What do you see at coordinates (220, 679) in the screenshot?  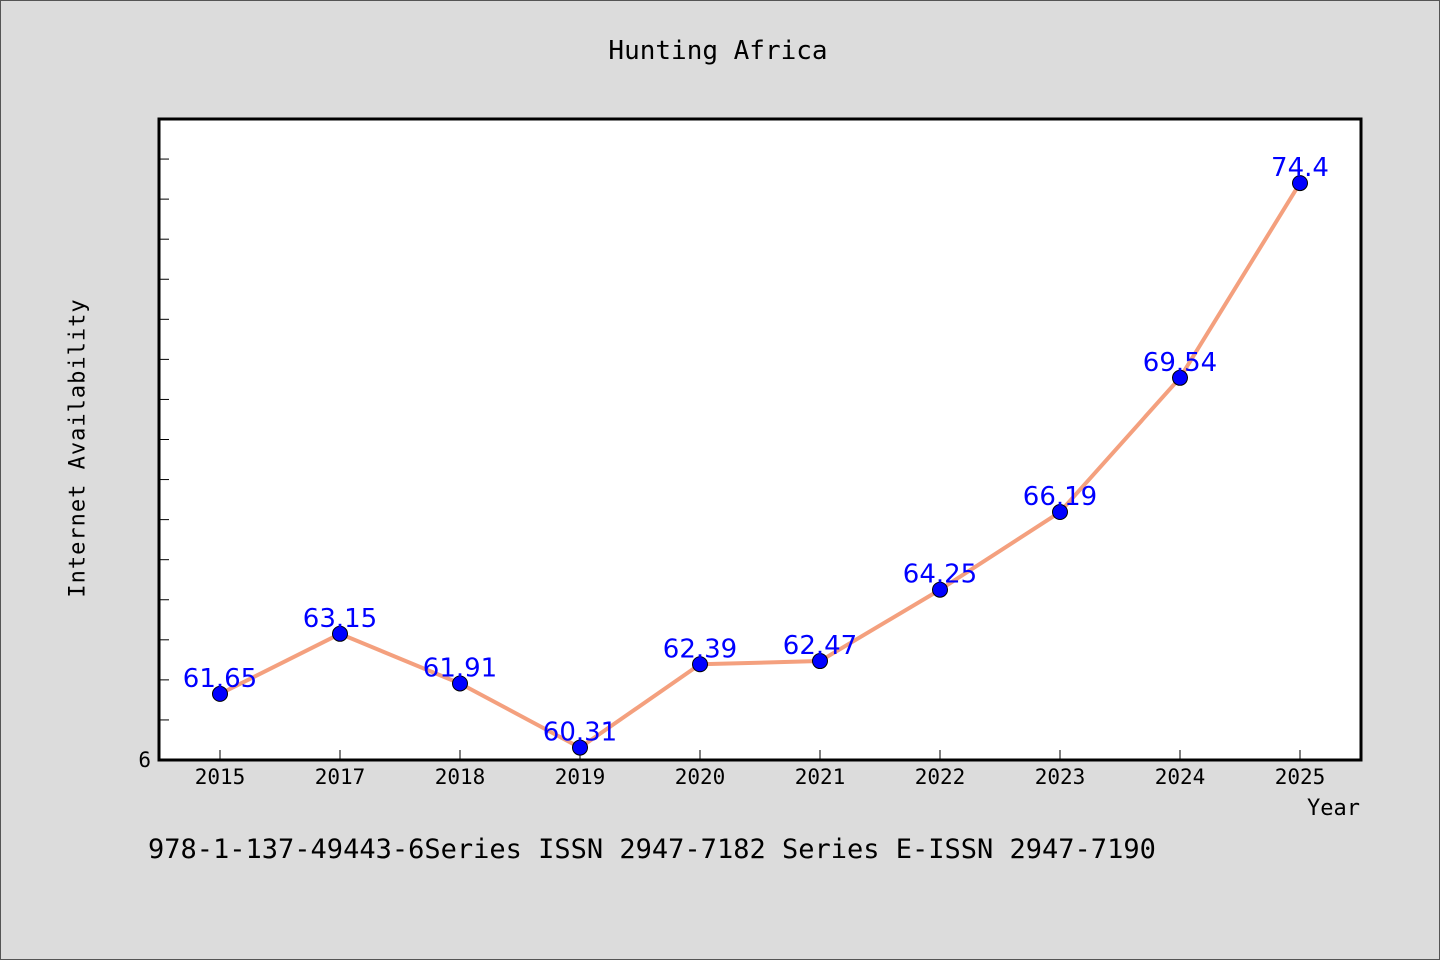 I see `data-label: 61.65` at bounding box center [220, 679].